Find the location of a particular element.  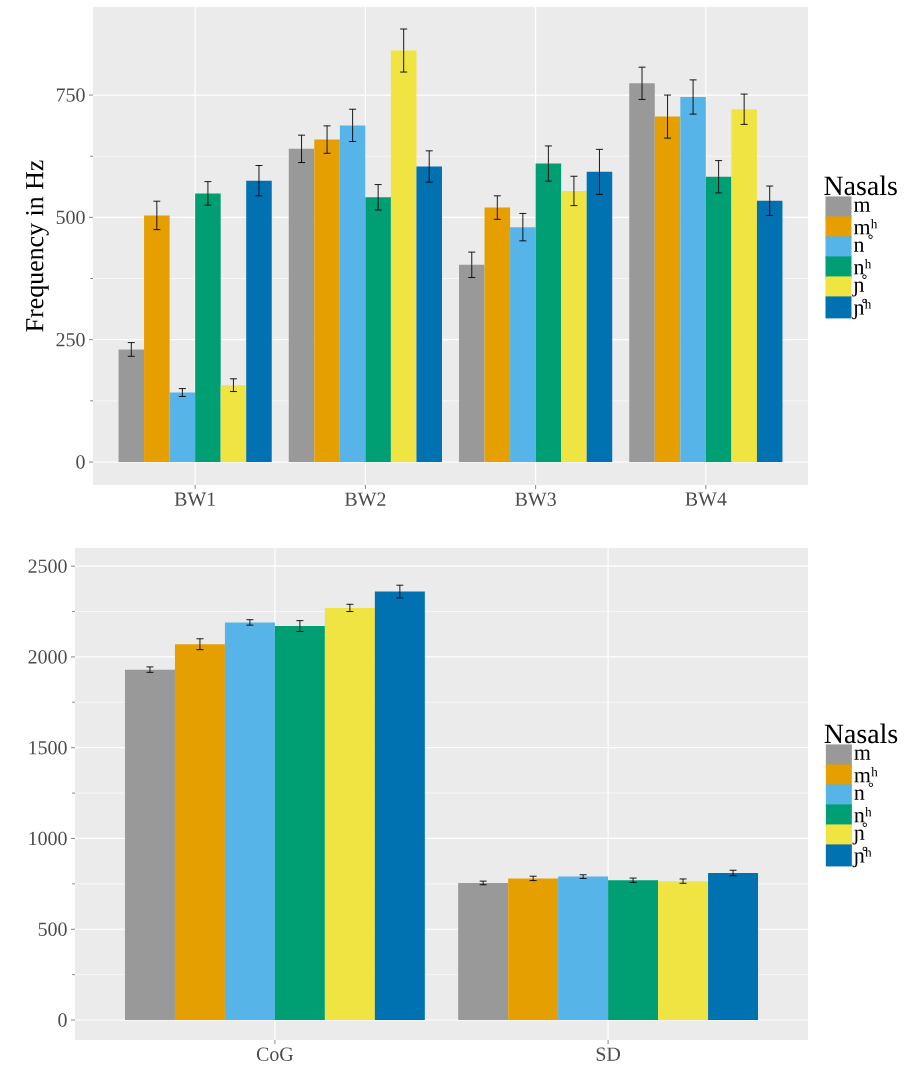

y-tick-label: 2000 is located at coordinates (47, 657).